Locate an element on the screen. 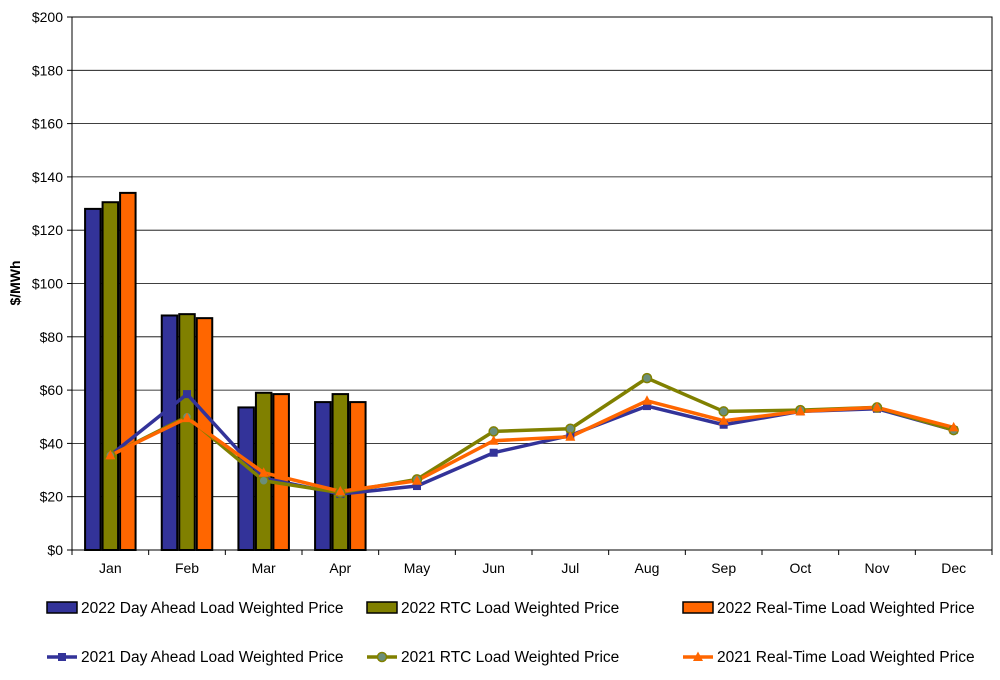 The image size is (1000, 680). y-axis-label: $/MWh is located at coordinates (15, 282).